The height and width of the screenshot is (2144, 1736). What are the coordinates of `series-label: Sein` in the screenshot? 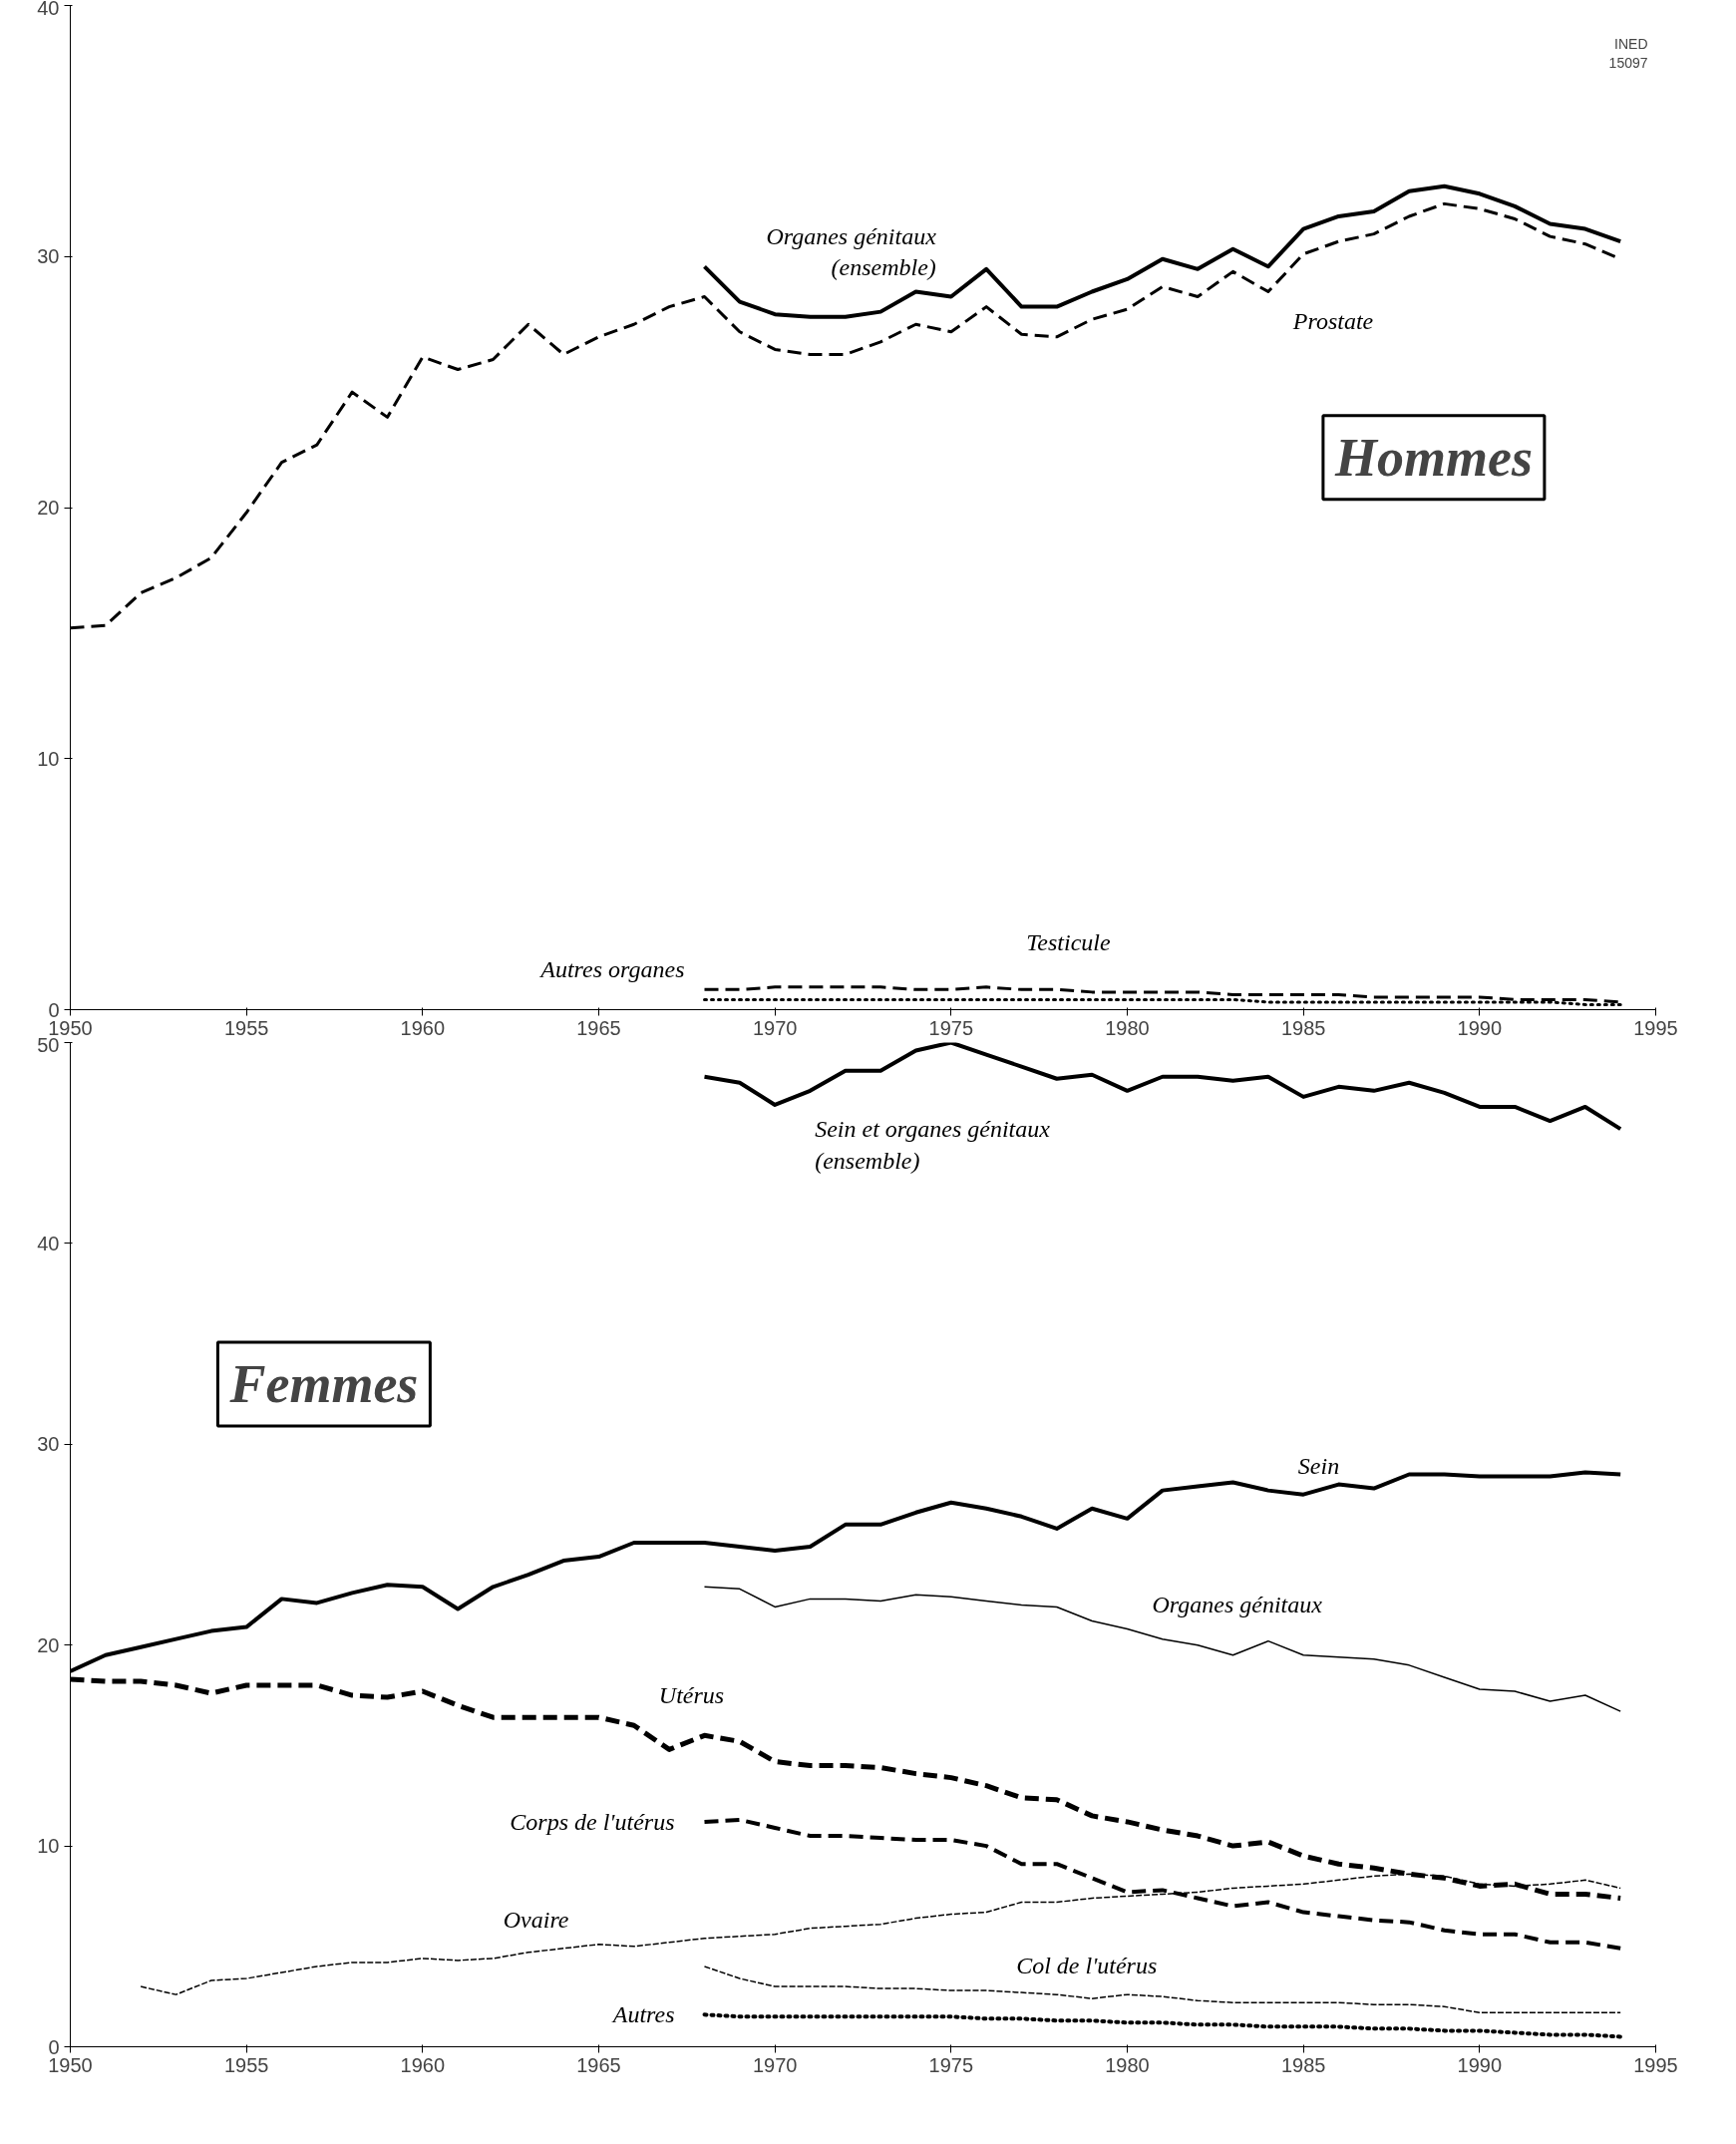 It's located at (1318, 1465).